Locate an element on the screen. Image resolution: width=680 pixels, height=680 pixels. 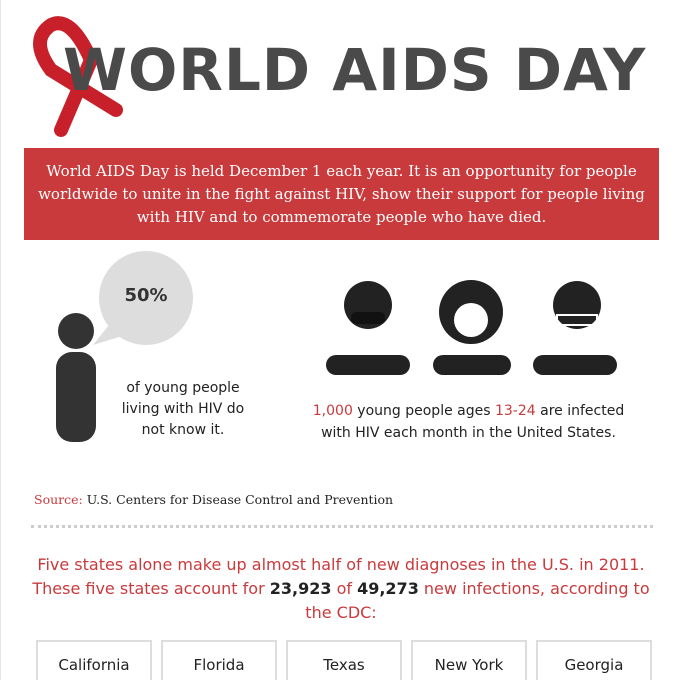
states-row: California Florida Texas New York Georgia is located at coordinates (346, 660).